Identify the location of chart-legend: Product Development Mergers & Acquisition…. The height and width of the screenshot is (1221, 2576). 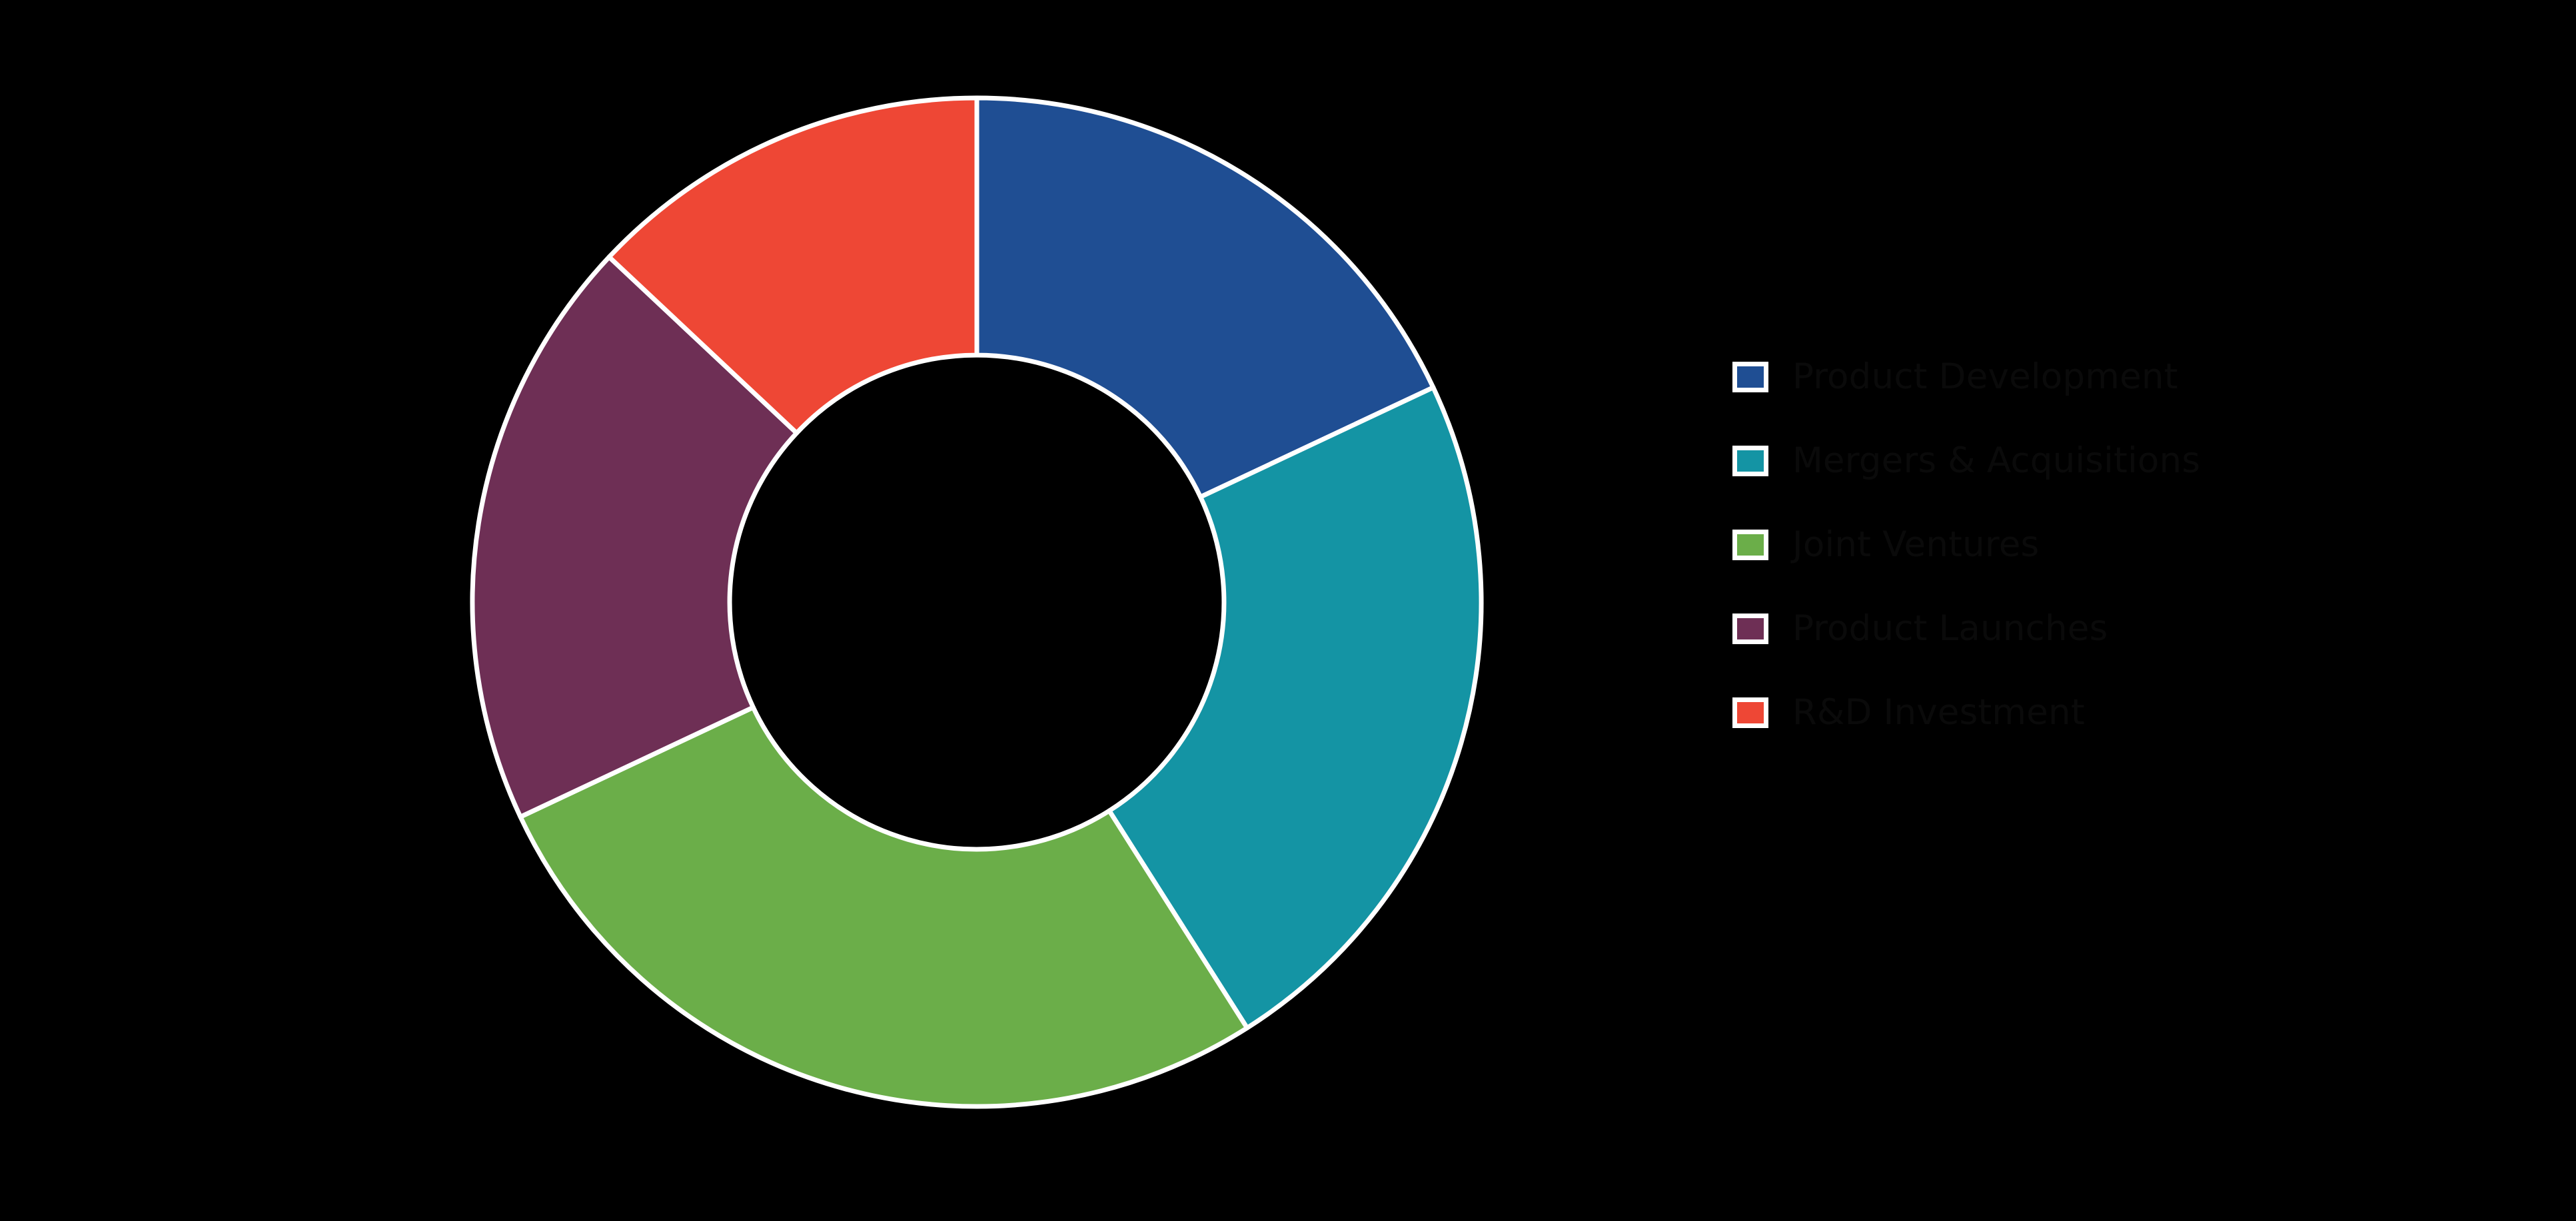
(2098, 545).